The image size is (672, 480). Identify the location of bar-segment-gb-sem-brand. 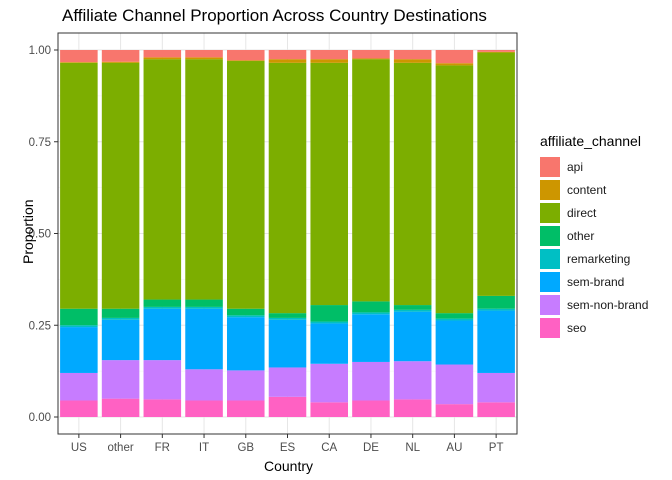
(245, 344).